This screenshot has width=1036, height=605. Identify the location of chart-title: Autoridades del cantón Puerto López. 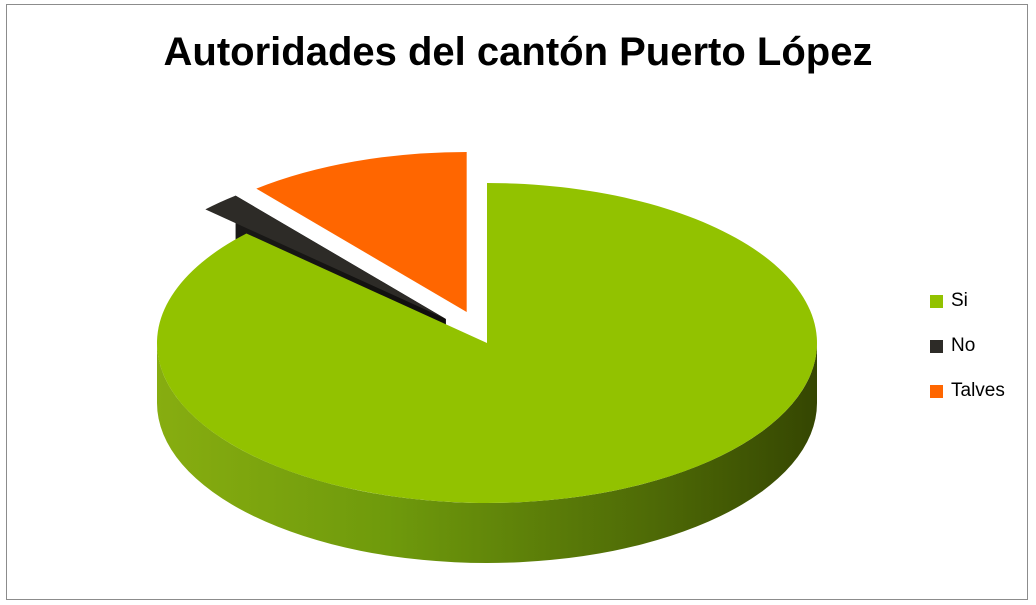
(518, 52).